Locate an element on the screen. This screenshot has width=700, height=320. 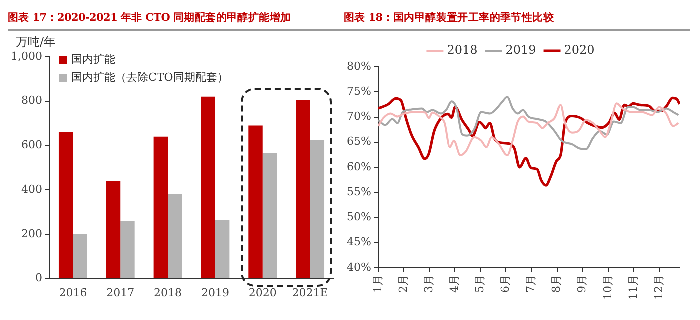
x-tick-label: 12月 is located at coordinates (659, 287).